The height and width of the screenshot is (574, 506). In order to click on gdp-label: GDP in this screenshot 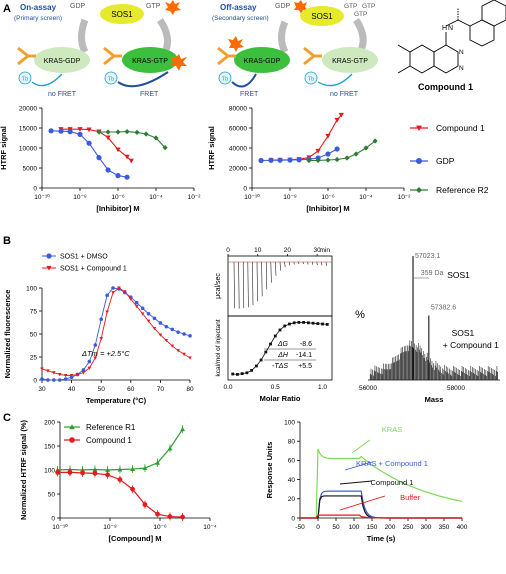, I will do `click(78, 6)`.